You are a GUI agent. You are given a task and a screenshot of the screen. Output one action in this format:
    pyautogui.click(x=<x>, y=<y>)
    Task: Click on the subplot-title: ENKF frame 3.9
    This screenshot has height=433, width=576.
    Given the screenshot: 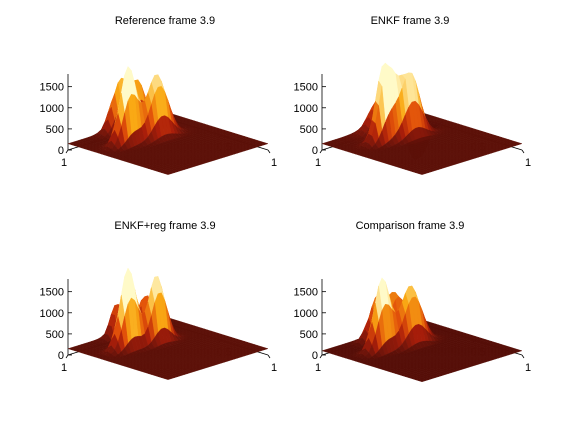 What is the action you would take?
    pyautogui.click(x=410, y=21)
    